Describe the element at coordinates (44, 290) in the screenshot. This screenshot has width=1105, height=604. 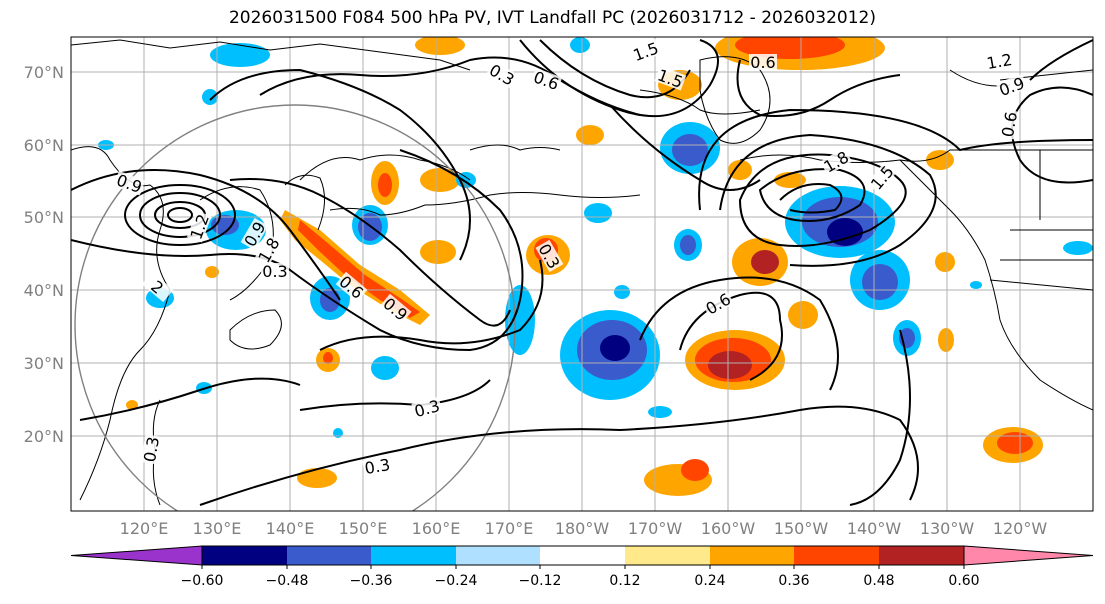
I see `lat-label: 40°N` at that location.